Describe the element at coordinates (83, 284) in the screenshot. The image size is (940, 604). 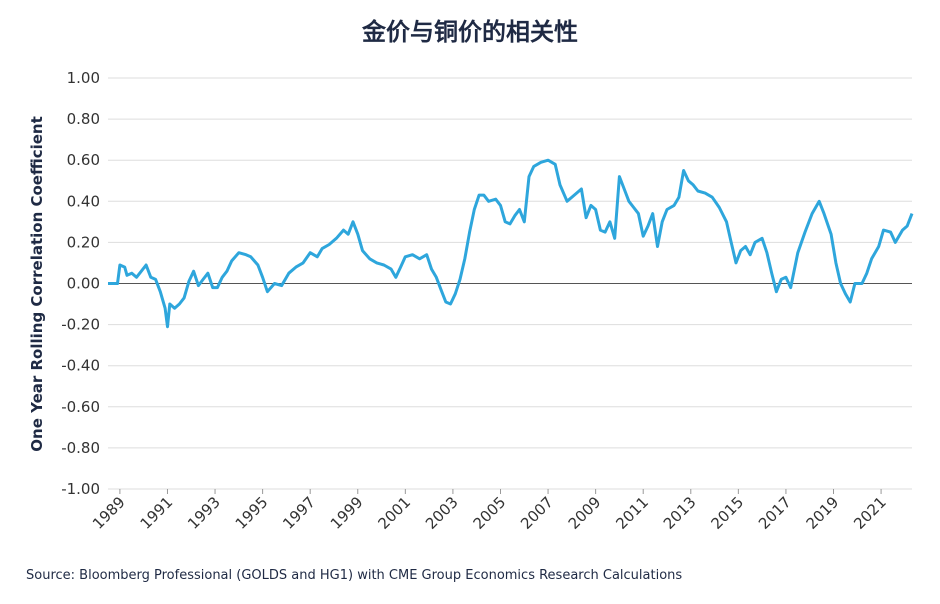
I see `y-tick-label: 0.00` at that location.